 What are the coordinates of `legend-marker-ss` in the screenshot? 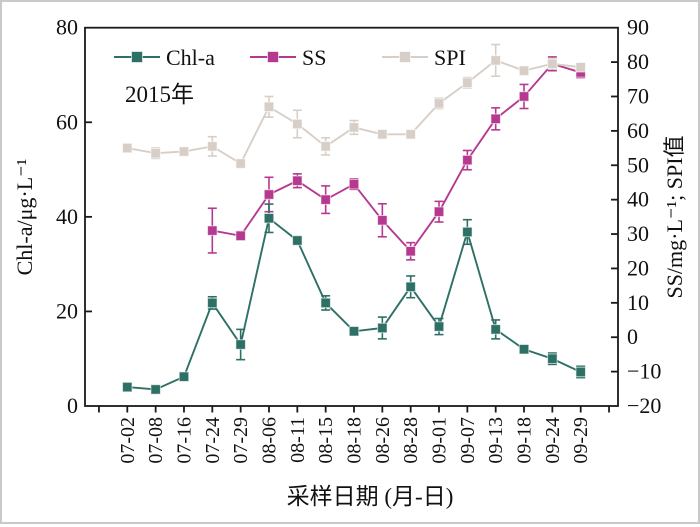 It's located at (273, 57).